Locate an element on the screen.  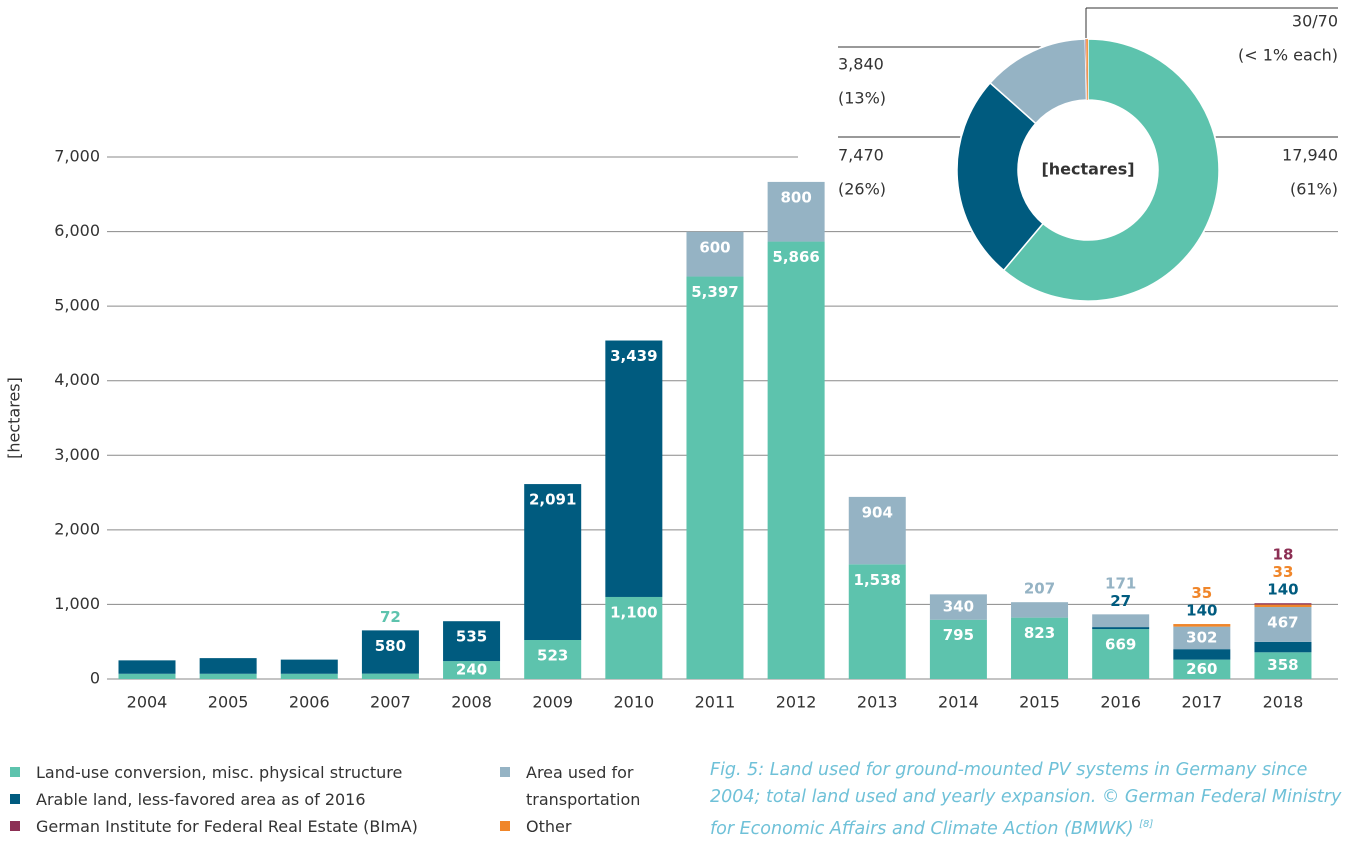
data-label: 1,100 is located at coordinates (633, 612).